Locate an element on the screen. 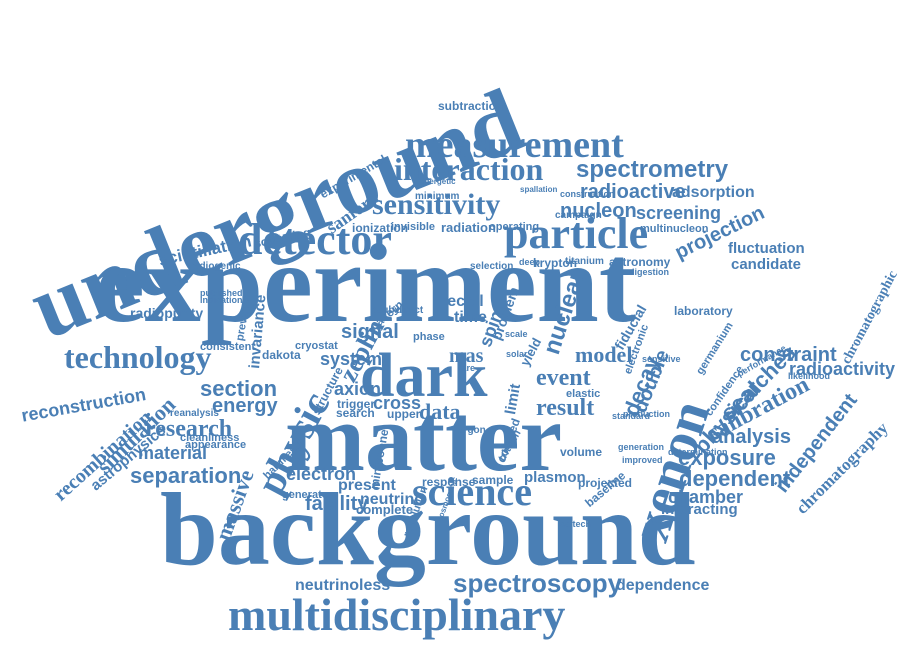  word-radiation: radiation is located at coordinates (468, 227).